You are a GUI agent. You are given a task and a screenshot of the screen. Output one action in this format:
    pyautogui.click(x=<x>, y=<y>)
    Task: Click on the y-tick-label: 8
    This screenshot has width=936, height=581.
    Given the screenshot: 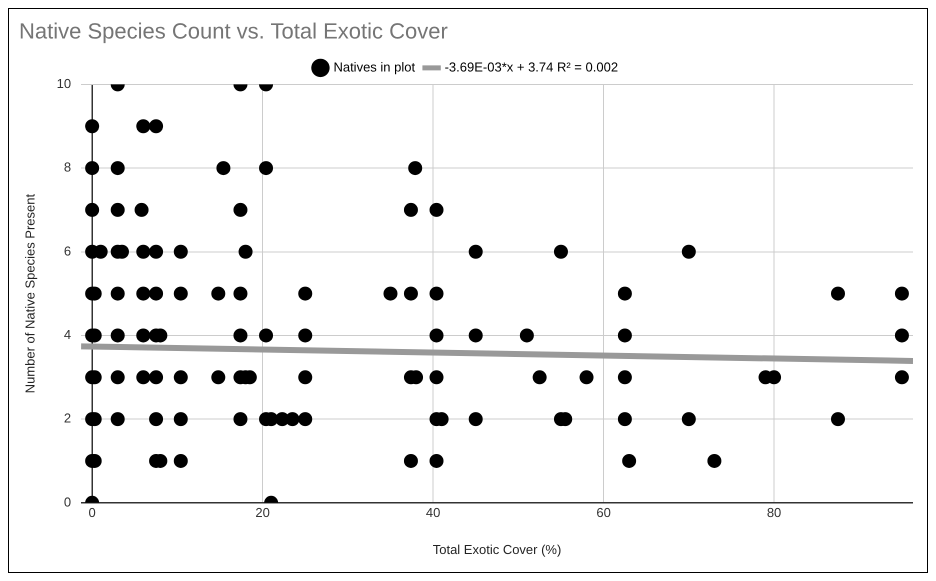 What is the action you would take?
    pyautogui.click(x=68, y=167)
    